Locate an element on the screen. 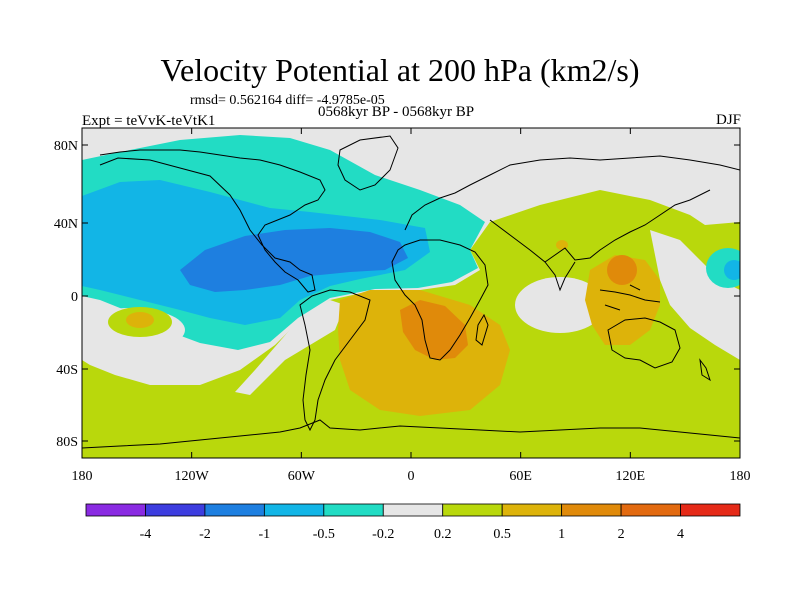 The width and height of the screenshot is (800, 600). lon-tick-label: 120E is located at coordinates (631, 476).